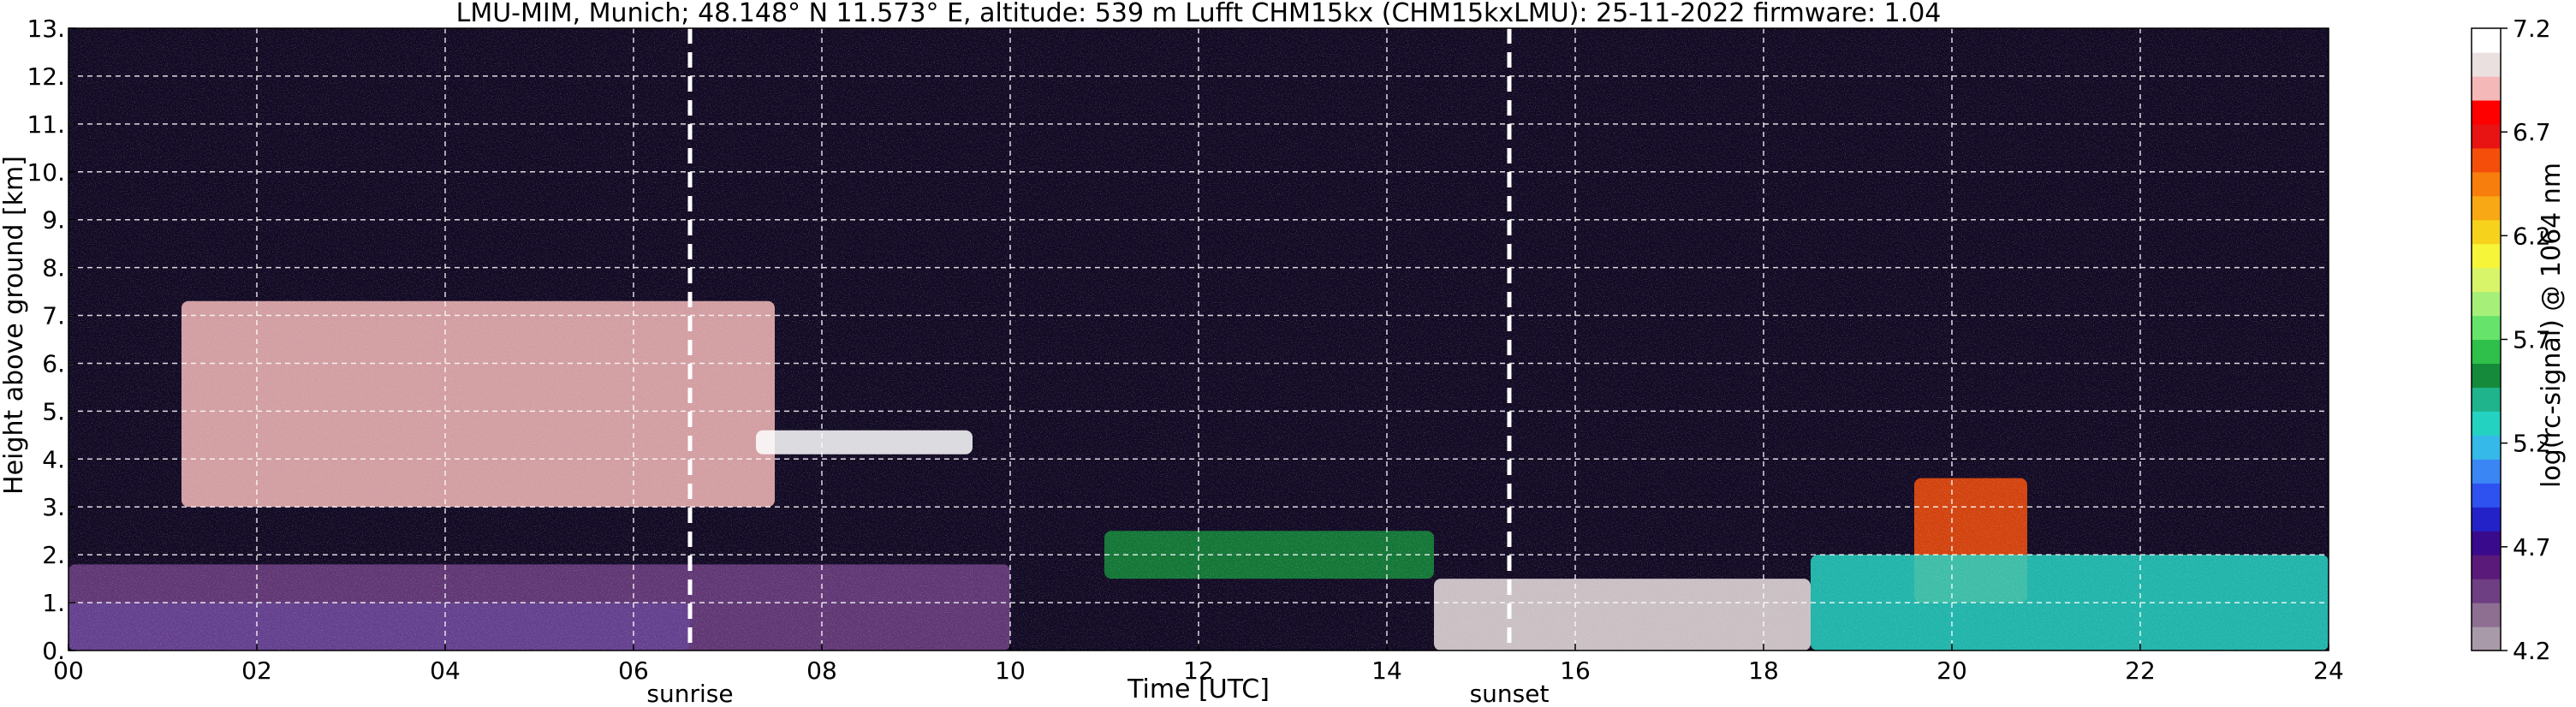 The width and height of the screenshot is (2576, 707). I want to click on colorbar, so click(2486, 339).